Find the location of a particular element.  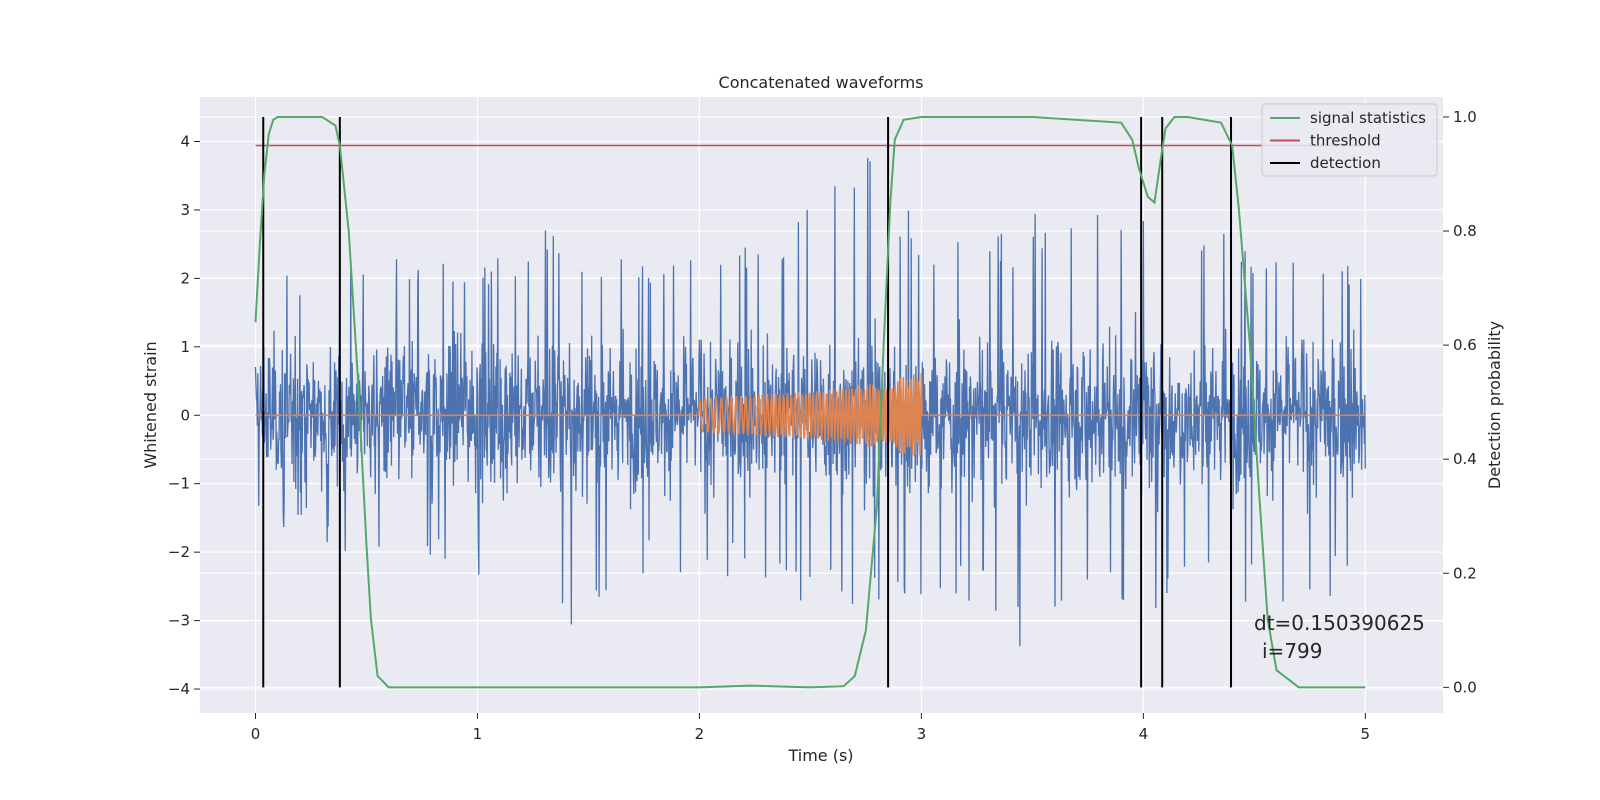

annotation-dt: dt=0.150390625 is located at coordinates (1339, 623).